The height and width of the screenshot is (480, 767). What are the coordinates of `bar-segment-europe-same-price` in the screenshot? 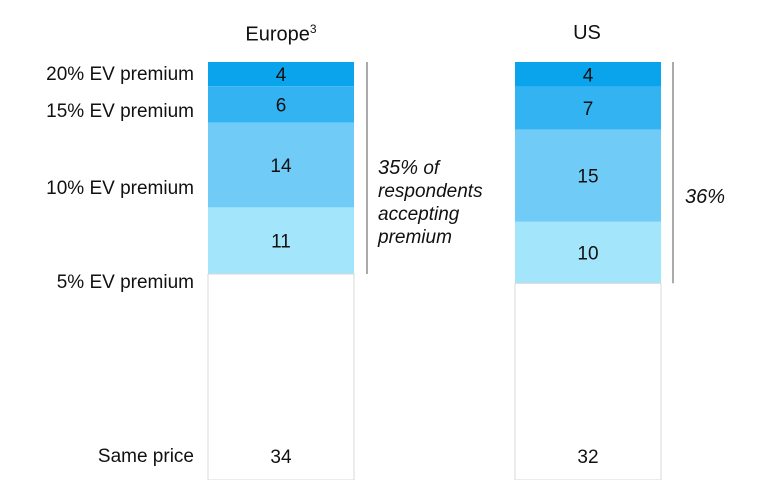 It's located at (281, 376).